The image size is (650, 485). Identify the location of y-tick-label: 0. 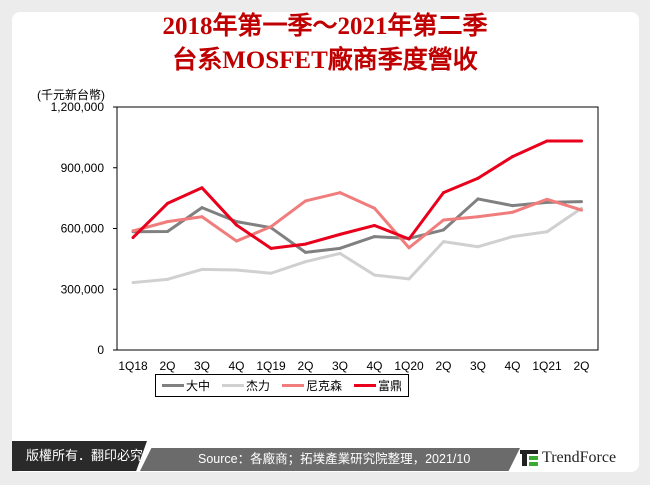
(100, 350).